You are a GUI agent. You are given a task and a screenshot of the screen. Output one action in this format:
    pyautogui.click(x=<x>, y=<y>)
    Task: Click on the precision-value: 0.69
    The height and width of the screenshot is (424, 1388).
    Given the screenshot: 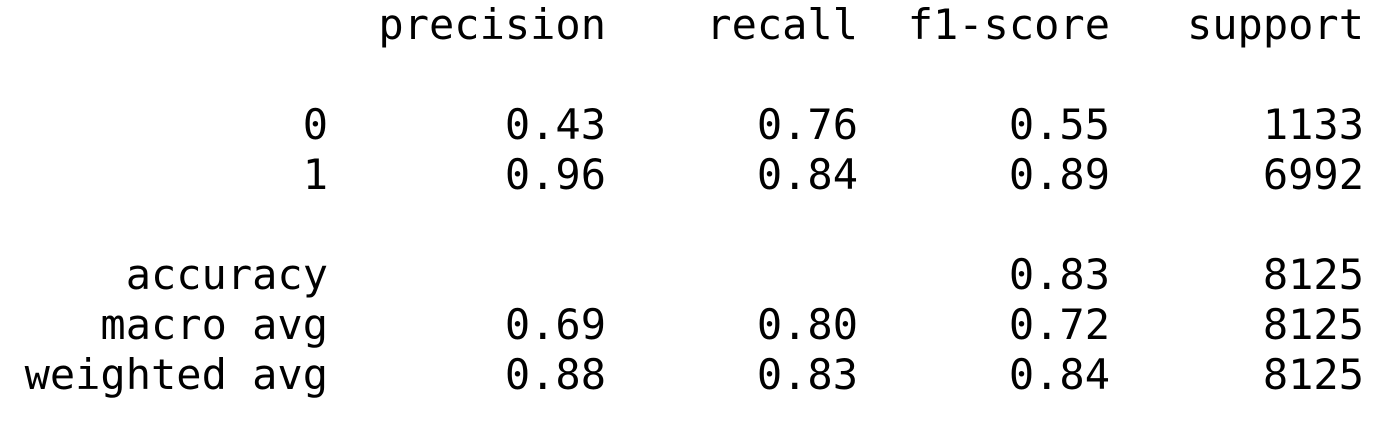 What is the action you would take?
    pyautogui.click(x=555, y=324)
    